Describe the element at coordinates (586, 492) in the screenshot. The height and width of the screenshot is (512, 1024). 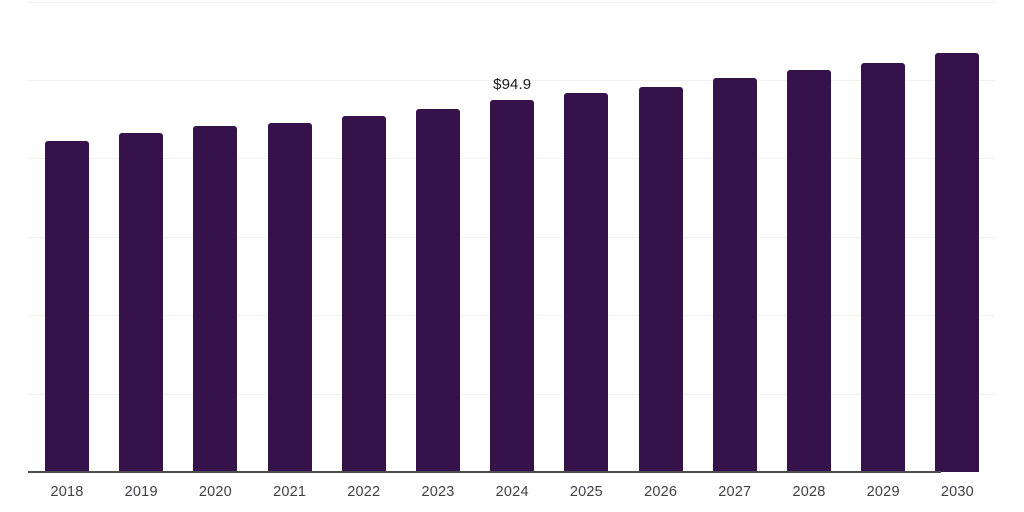
I see `x-axis-tick-label: 2025` at that location.